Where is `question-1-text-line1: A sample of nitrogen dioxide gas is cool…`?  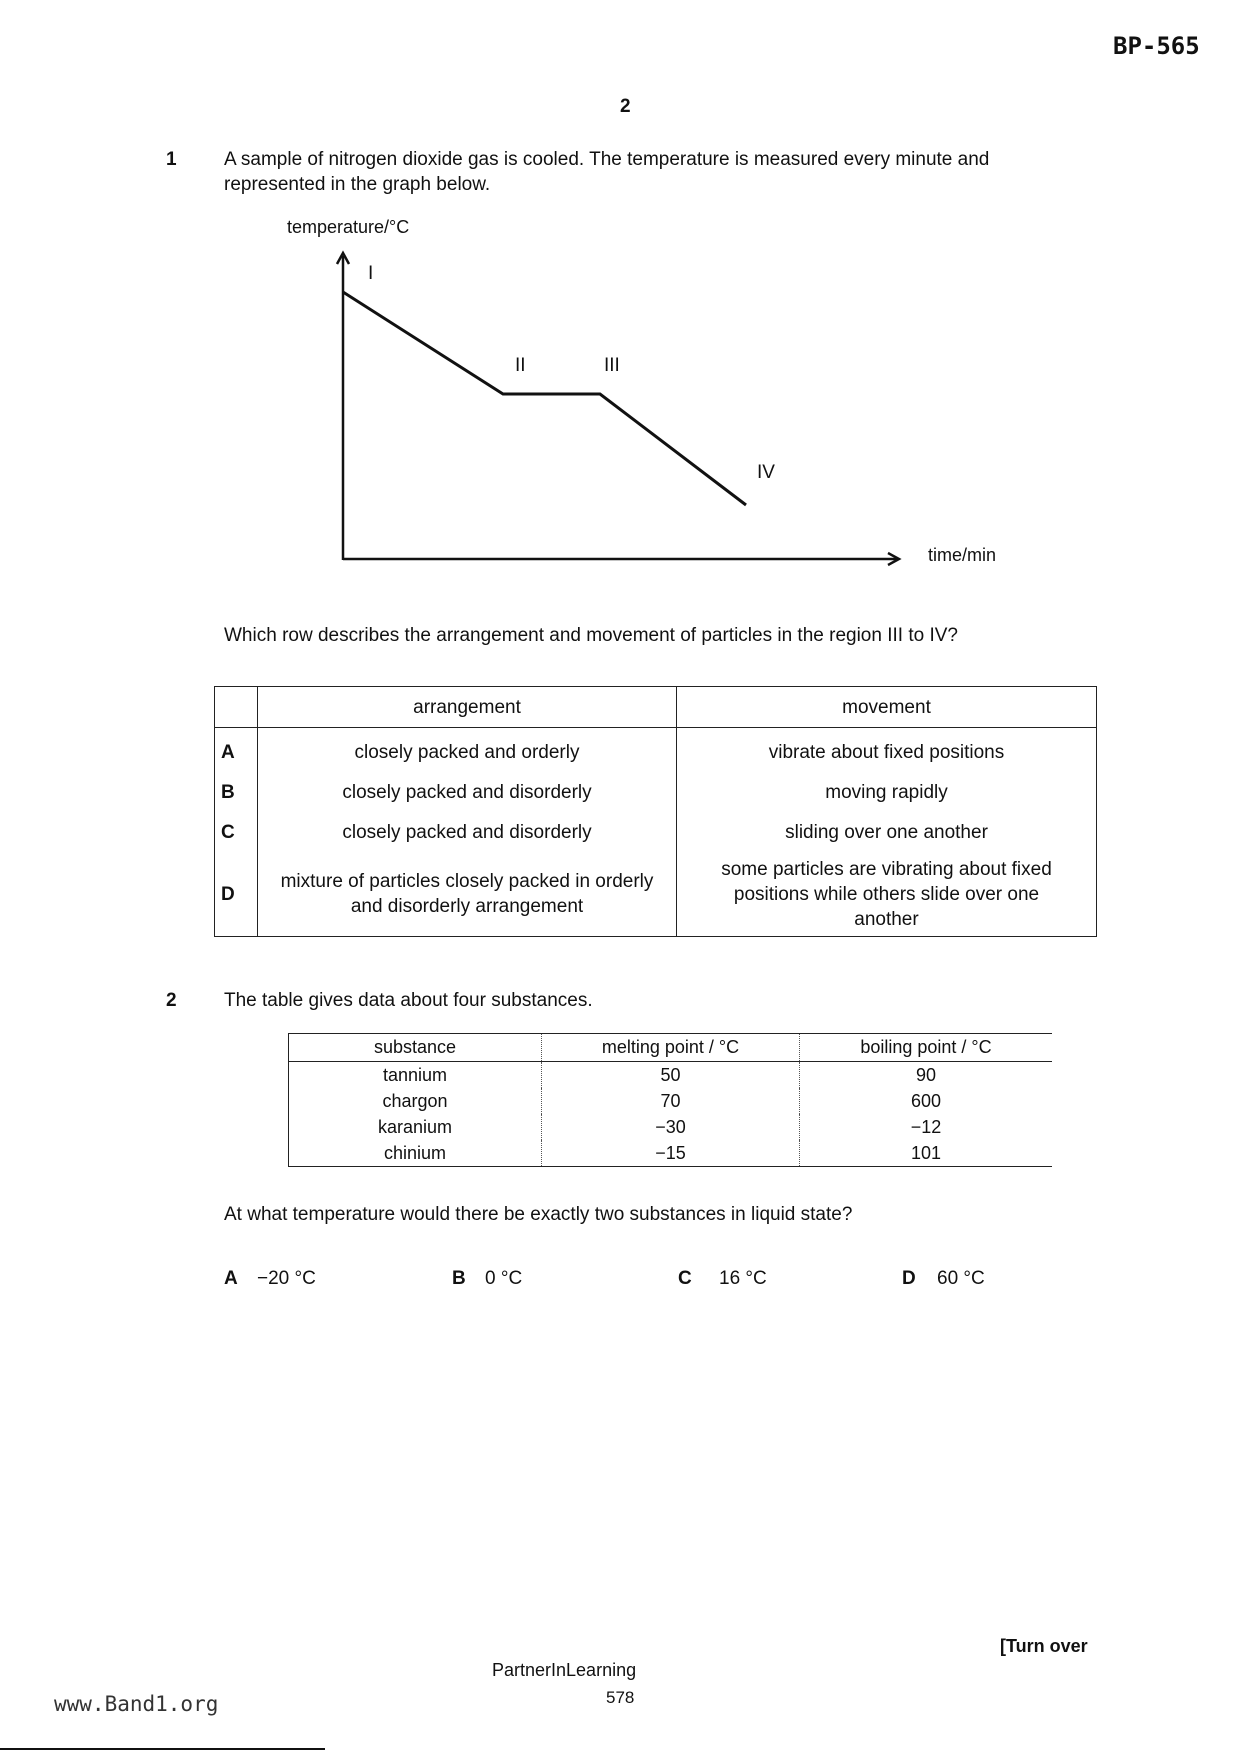
question-1-text-line1: A sample of nitrogen dioxide gas is cool… is located at coordinates (607, 159).